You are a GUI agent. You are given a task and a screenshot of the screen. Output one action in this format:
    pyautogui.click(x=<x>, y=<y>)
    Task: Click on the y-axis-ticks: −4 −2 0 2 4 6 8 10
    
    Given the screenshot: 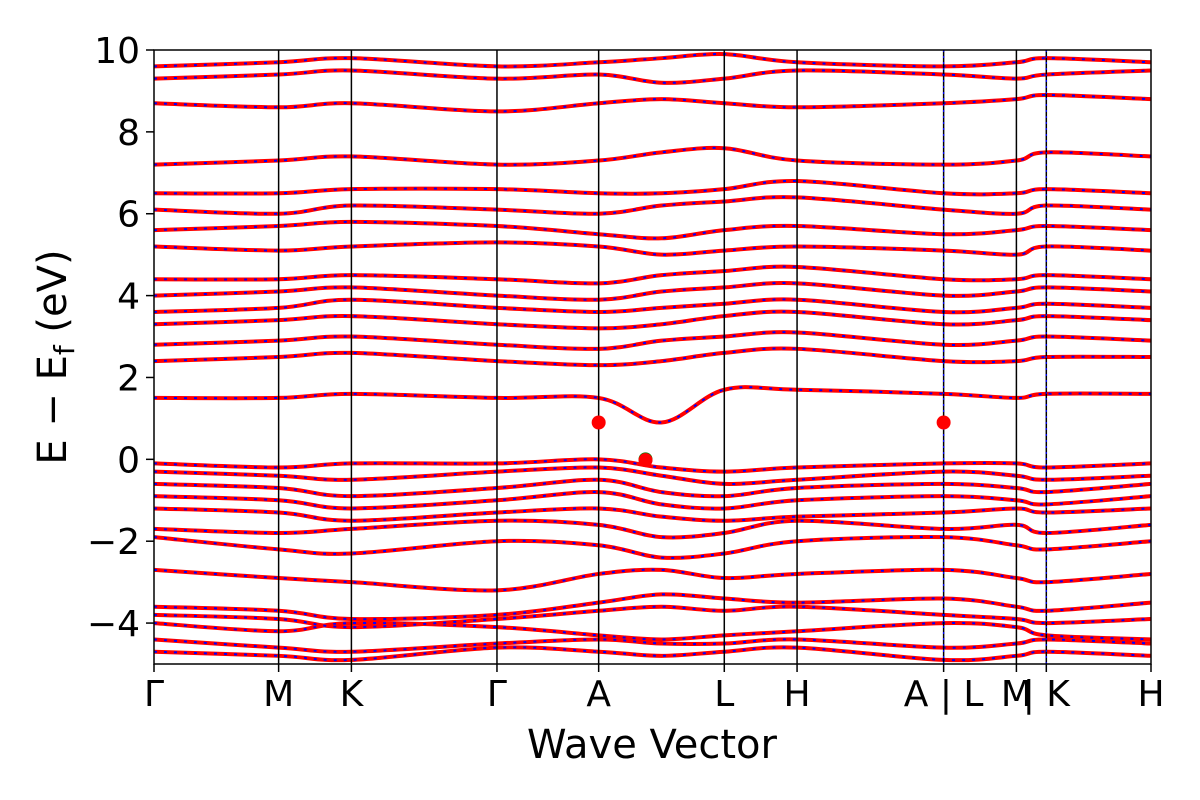 What is the action you would take?
    pyautogui.click(x=120, y=338)
    